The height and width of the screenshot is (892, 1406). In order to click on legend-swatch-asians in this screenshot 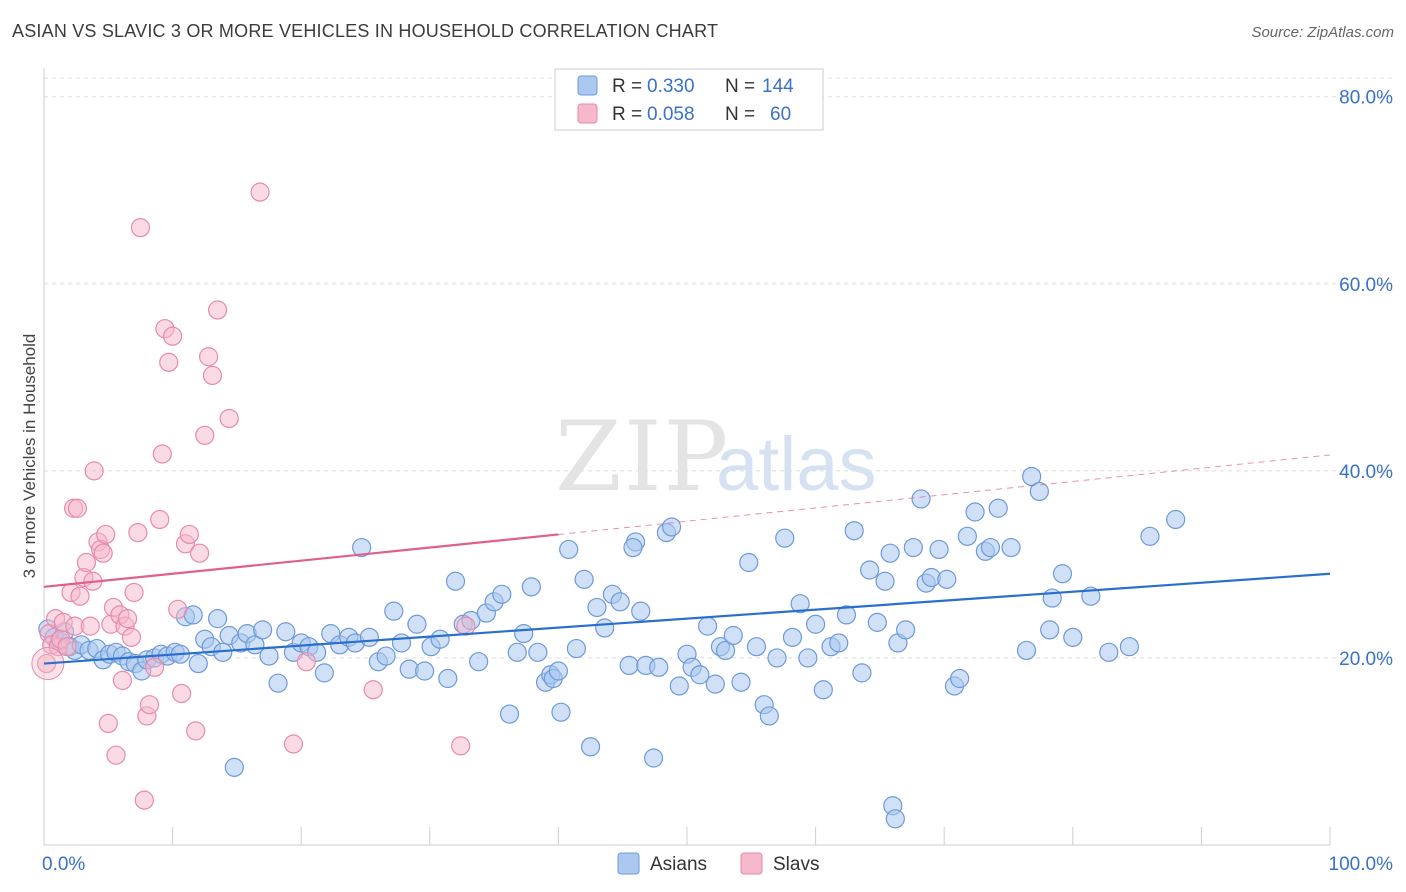, I will do `click(587, 85)`.